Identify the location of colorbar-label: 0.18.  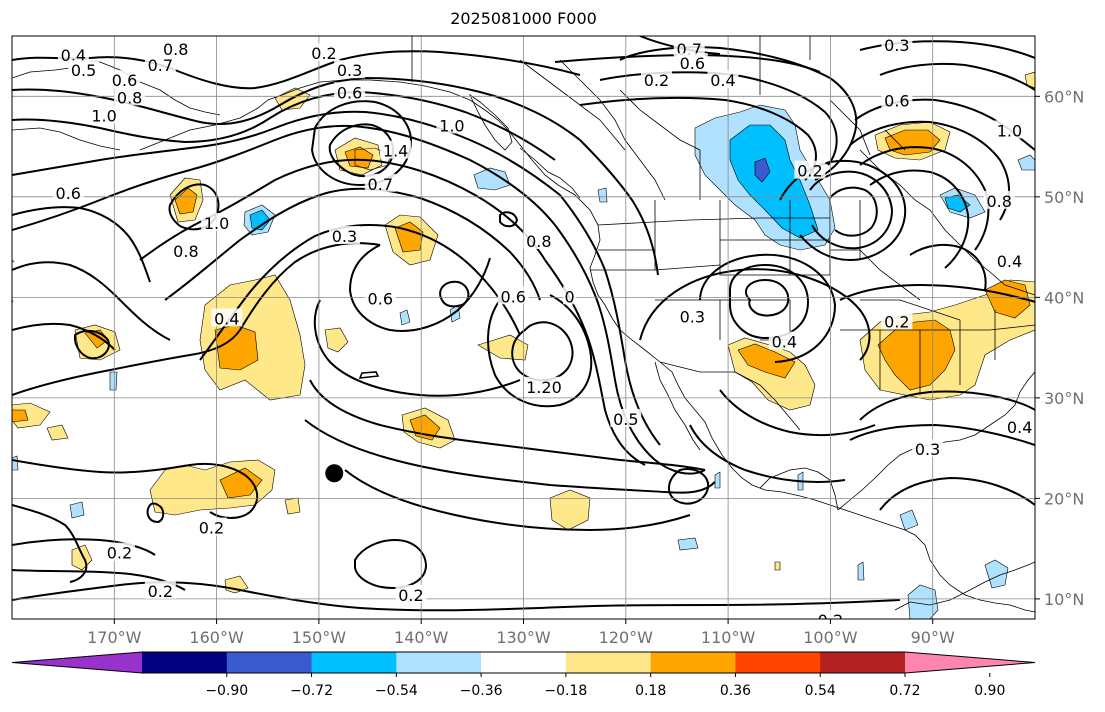
(650, 691).